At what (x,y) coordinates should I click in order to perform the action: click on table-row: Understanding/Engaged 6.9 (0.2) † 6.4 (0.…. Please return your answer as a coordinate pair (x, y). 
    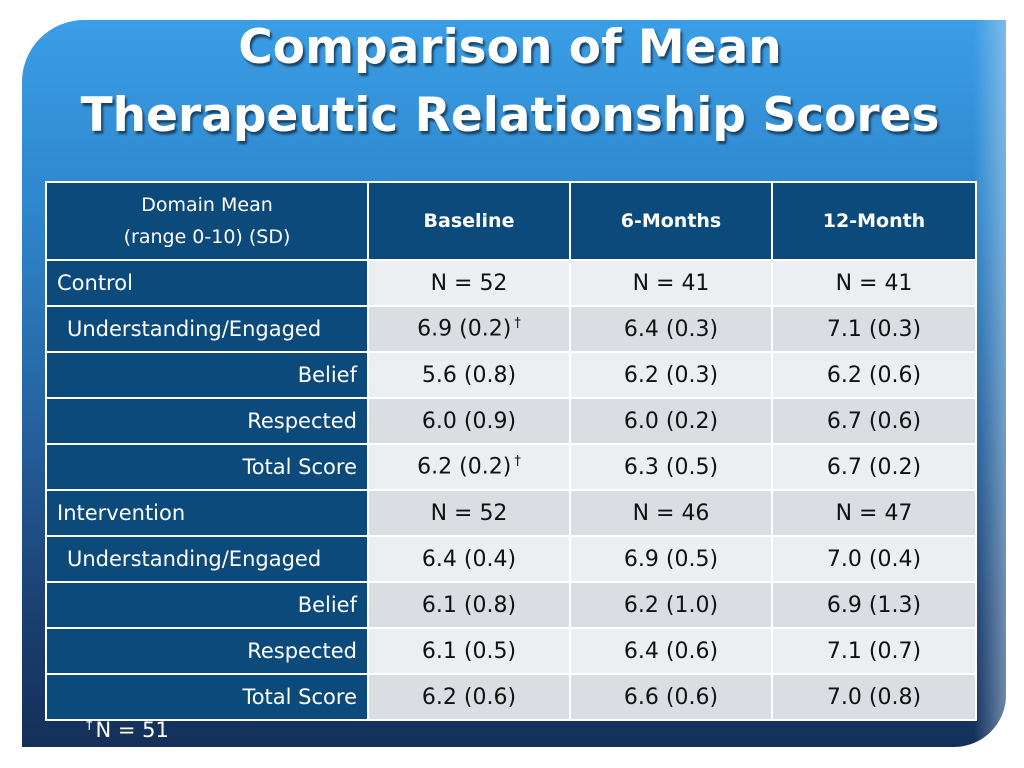
    Looking at the image, I should click on (511, 329).